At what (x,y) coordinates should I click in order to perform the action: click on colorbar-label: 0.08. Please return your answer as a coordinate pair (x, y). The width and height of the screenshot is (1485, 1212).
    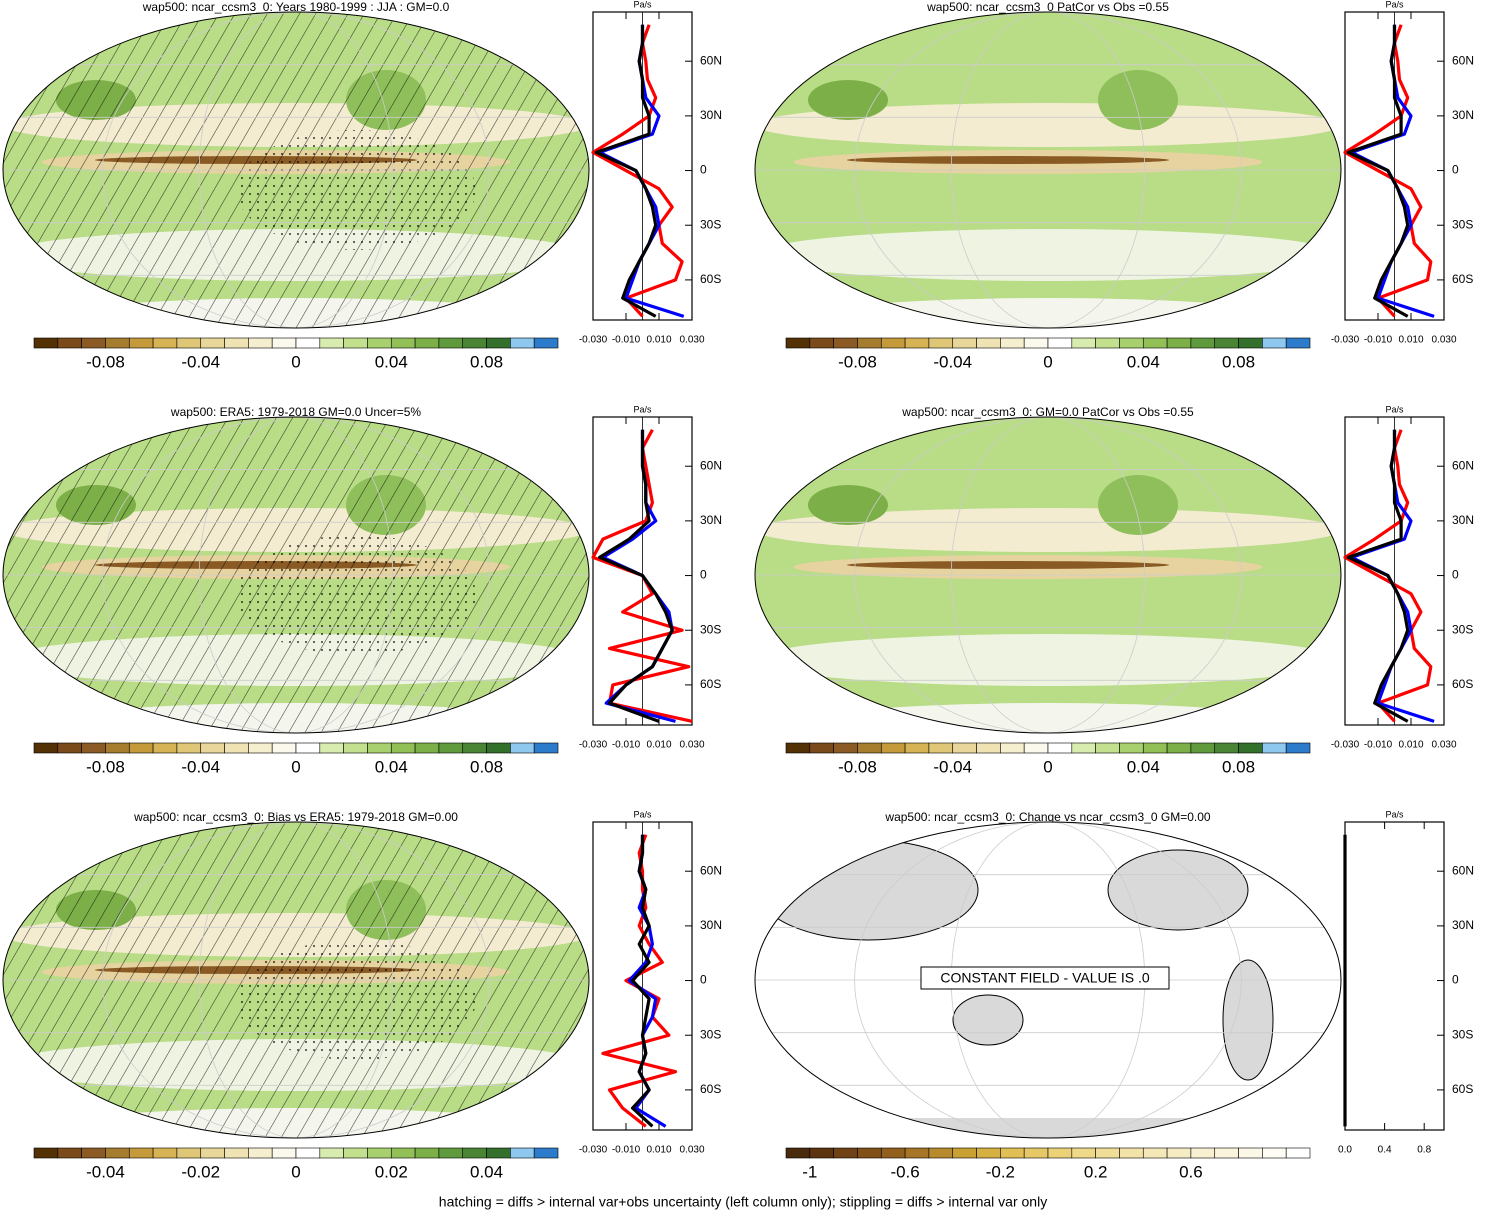
    Looking at the image, I should click on (486, 361).